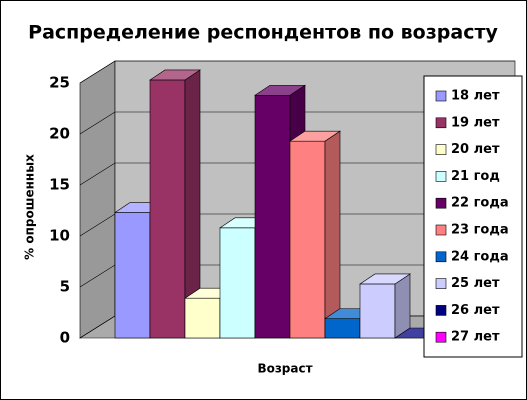 This screenshot has height=400, width=527. I want to click on legend-label: 23 года, so click(480, 230).